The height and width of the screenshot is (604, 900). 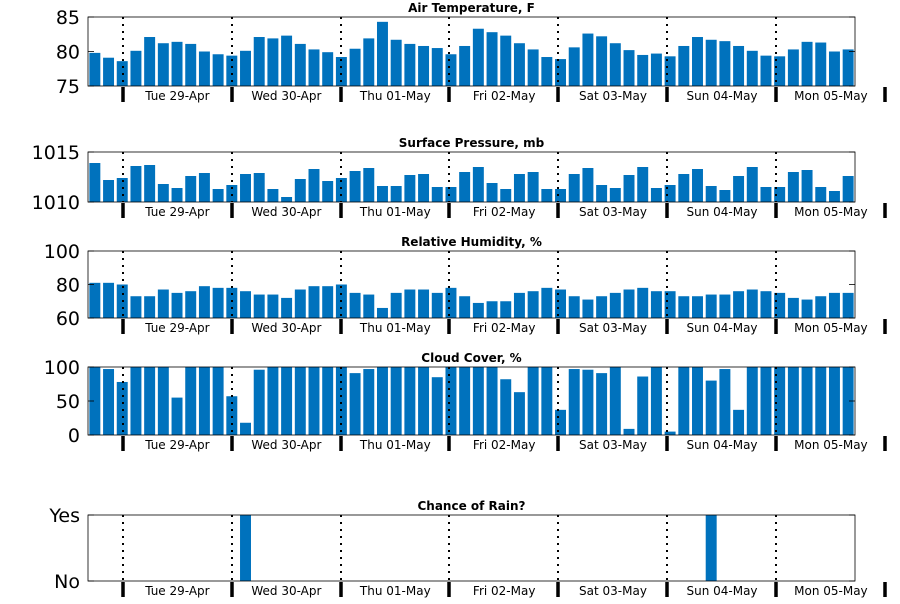 I want to click on x-tick-label: Wed 30-Apr, so click(x=286, y=445).